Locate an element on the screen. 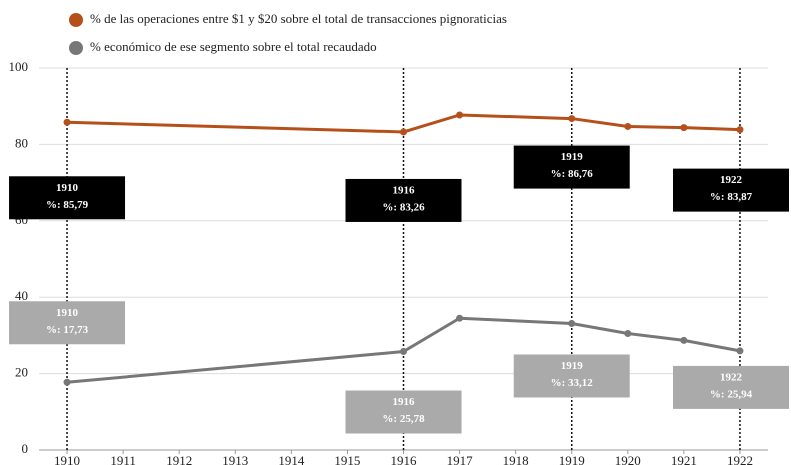 Image resolution: width=791 pixels, height=465 pixels. x-tick-label: 1916 is located at coordinates (404, 459).